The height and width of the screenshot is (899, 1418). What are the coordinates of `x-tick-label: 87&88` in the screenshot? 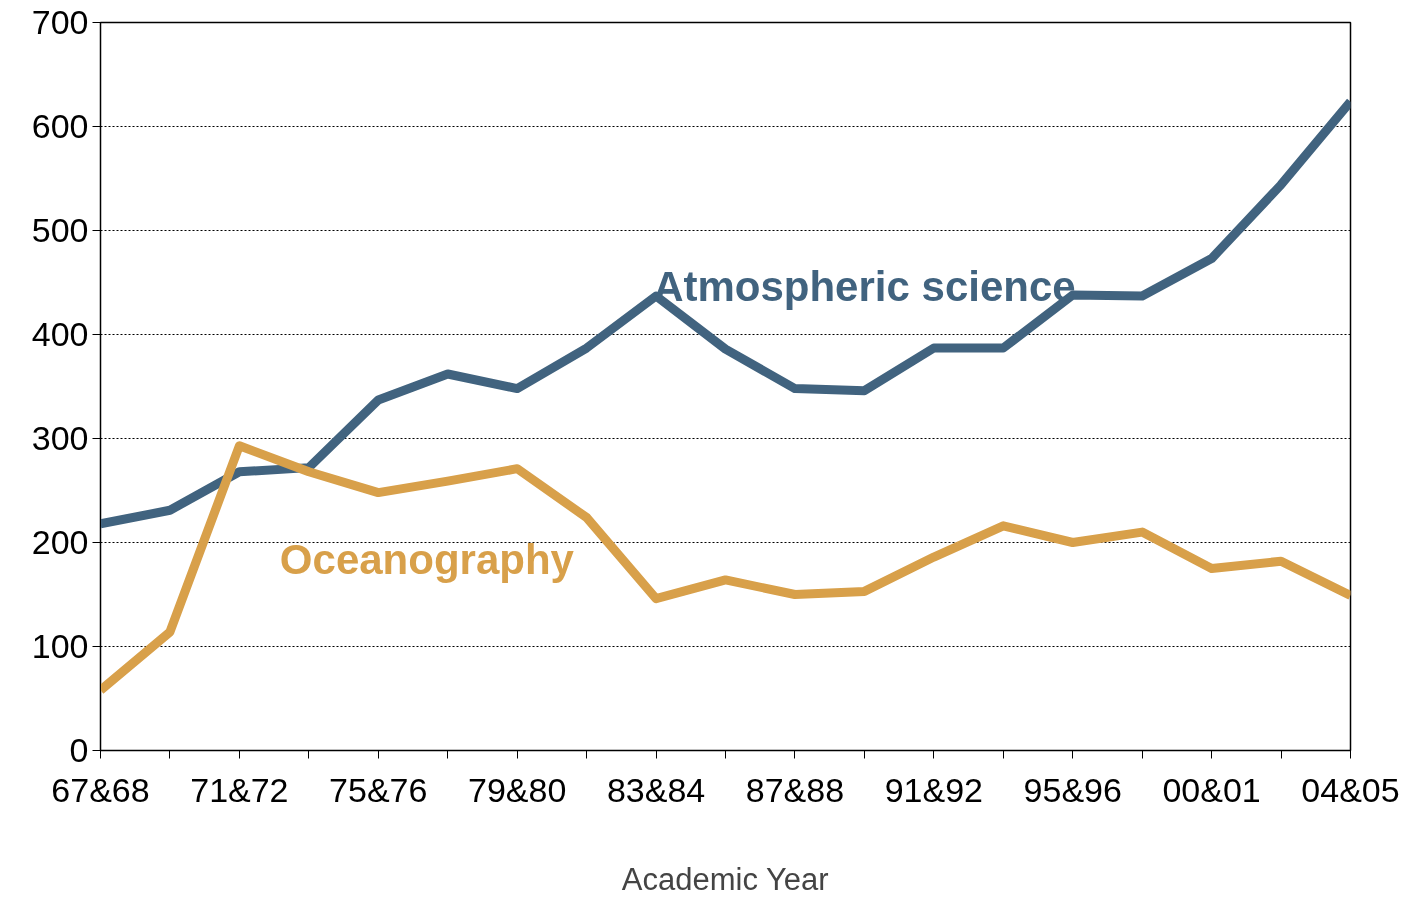 It's located at (795, 789).